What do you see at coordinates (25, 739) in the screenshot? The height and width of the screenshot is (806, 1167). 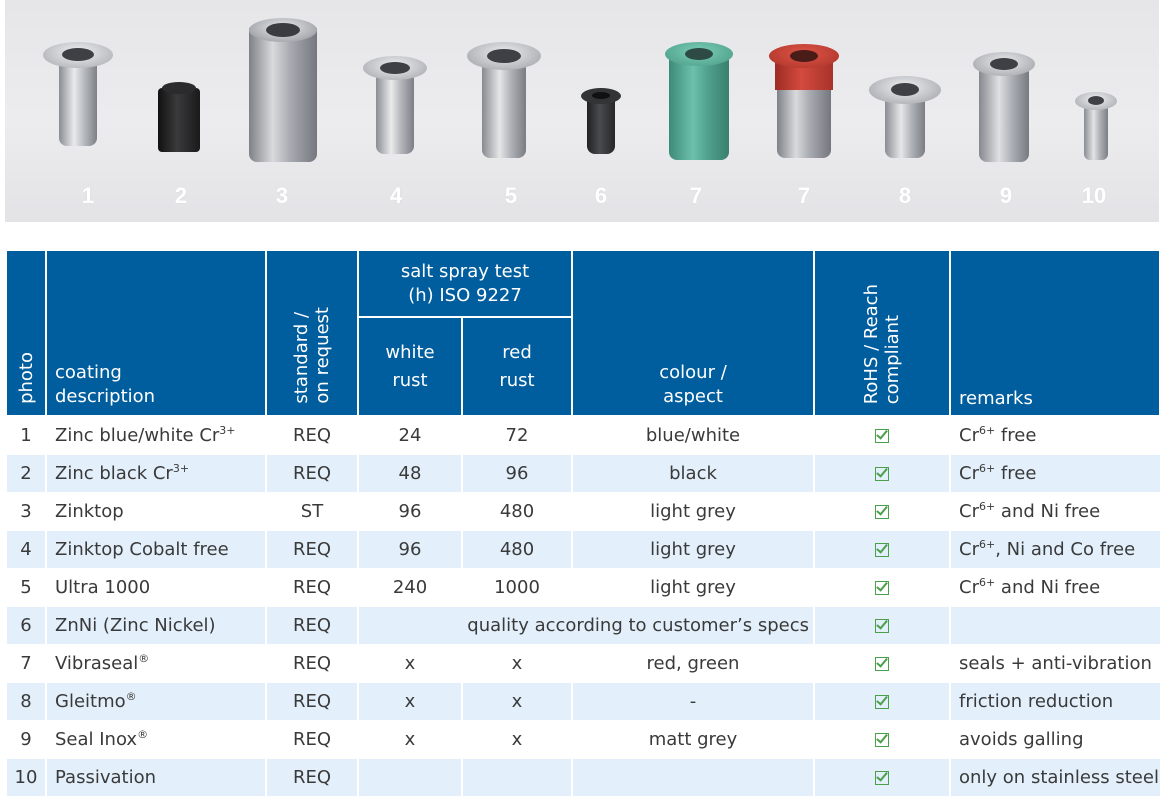 I see `cell-photo: 9` at bounding box center [25, 739].